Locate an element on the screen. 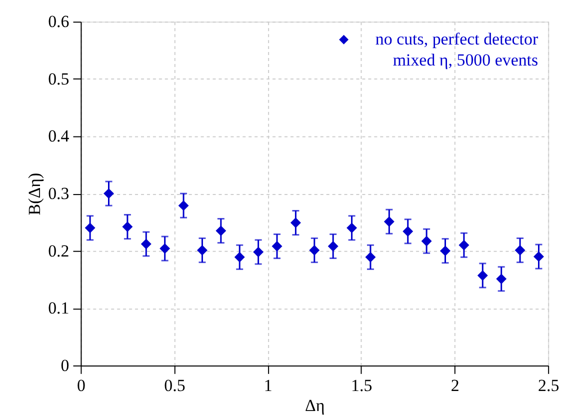 This screenshot has height=419, width=571. y-axis-title: B(Δη) is located at coordinates (34, 194).